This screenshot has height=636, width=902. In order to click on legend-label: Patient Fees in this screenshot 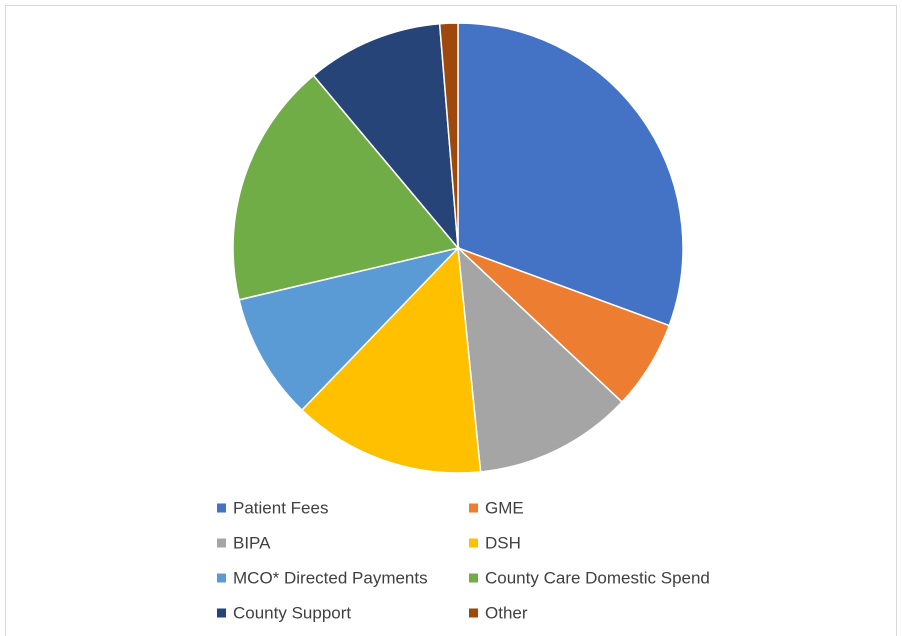, I will do `click(280, 507)`.